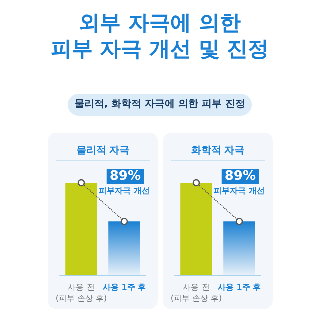  I want to click on chart-title: 화학적 자극, so click(218, 151).